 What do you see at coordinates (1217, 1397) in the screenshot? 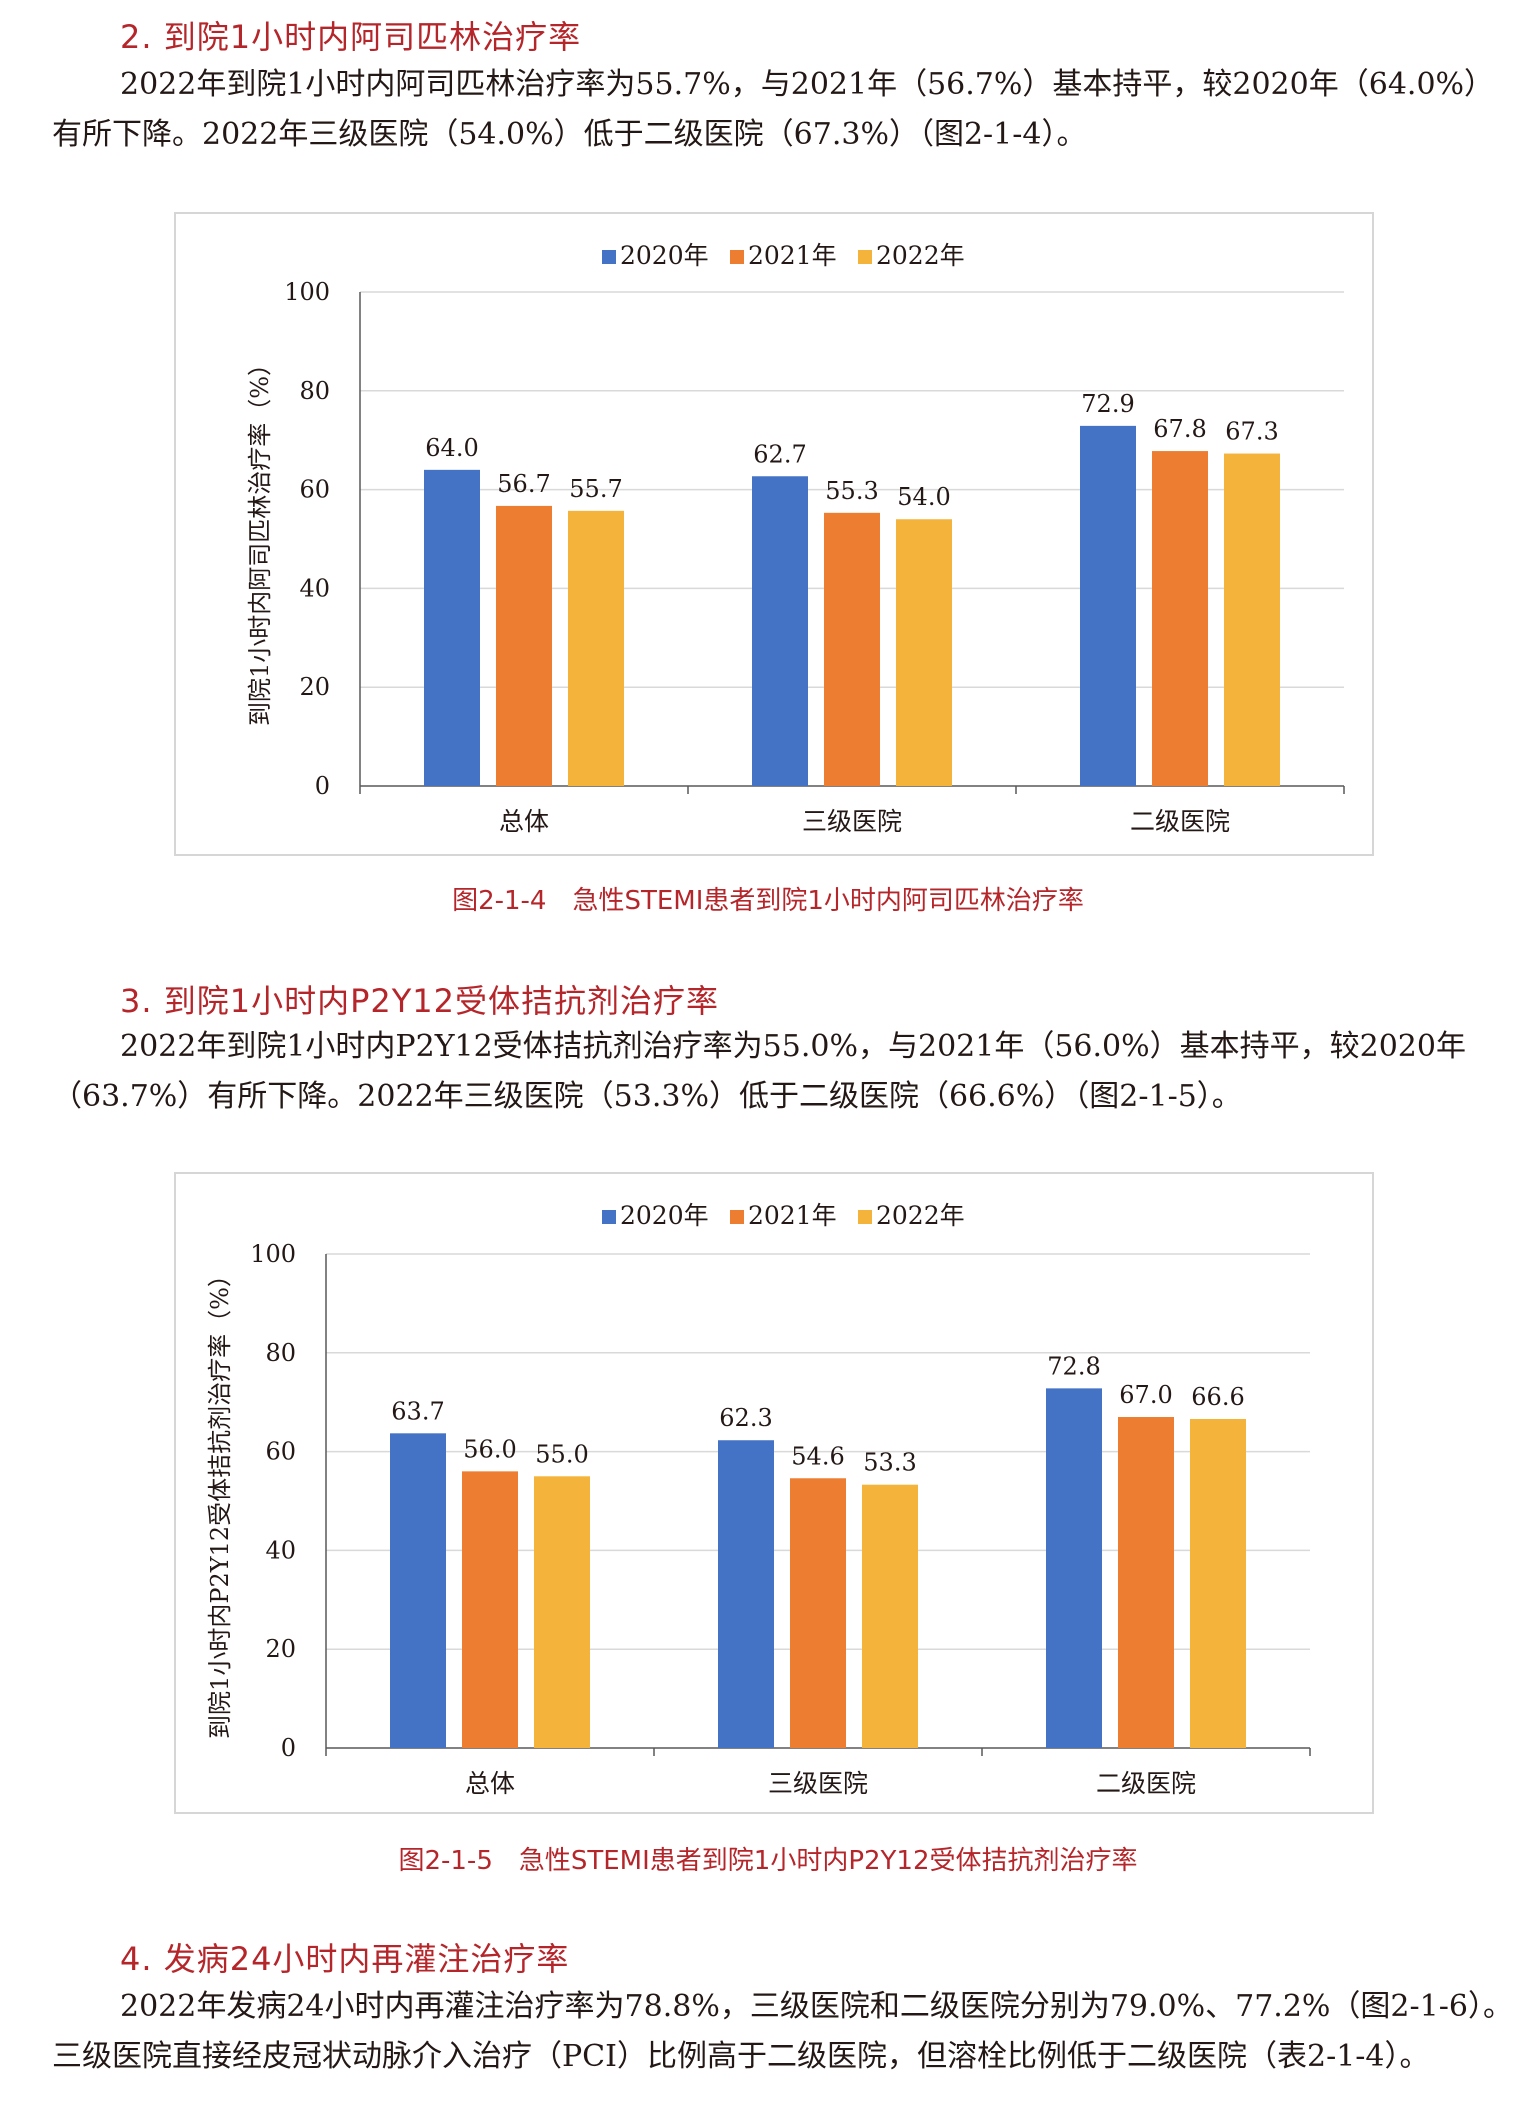
I see `data-label: 66.6` at bounding box center [1217, 1397].